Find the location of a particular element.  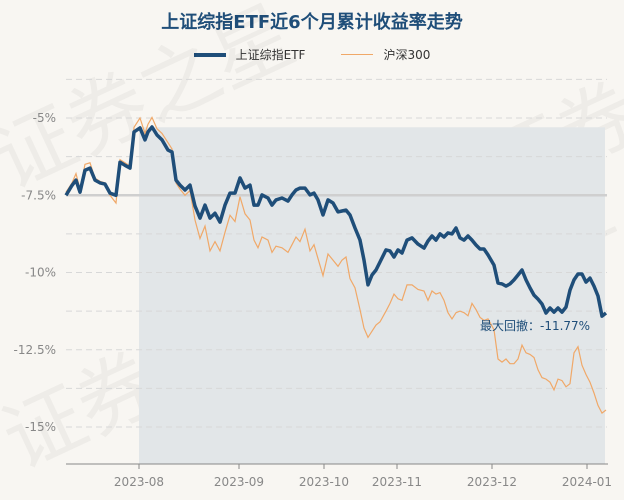

svg-text: 2023-12 is located at coordinates (492, 482).